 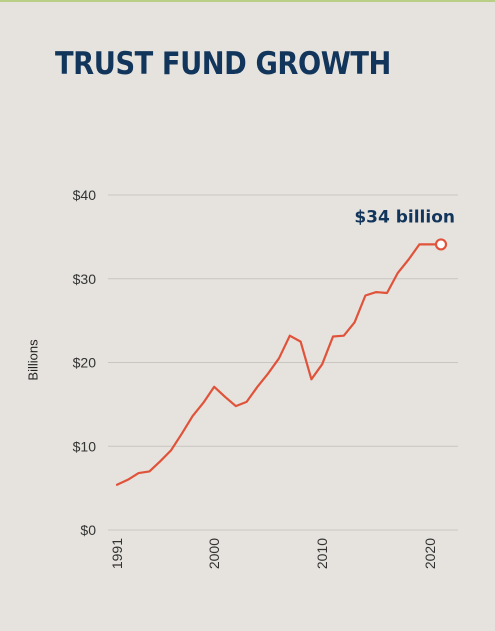 What do you see at coordinates (85, 446) in the screenshot?
I see `y-tick-label: $10` at bounding box center [85, 446].